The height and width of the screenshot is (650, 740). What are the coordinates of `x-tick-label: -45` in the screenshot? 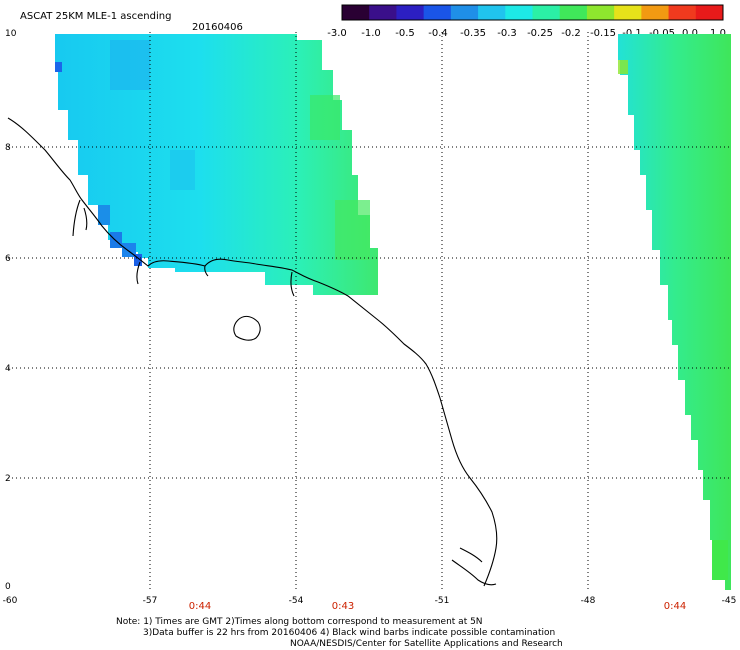 It's located at (729, 601).